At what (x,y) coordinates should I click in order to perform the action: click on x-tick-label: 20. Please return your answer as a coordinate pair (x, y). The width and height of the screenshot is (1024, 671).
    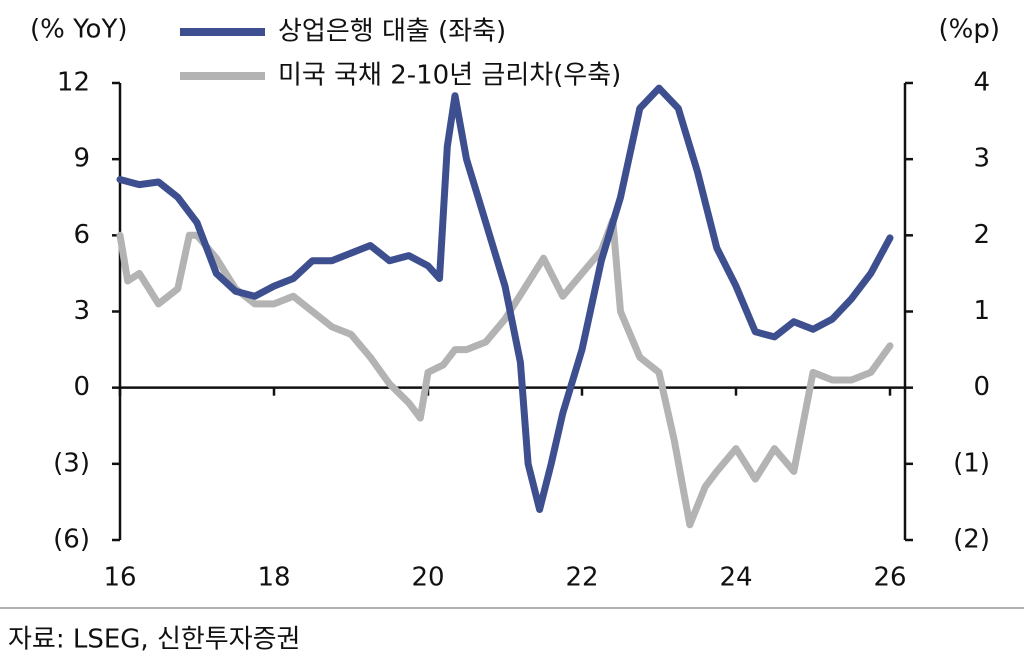
    Looking at the image, I should click on (427, 578).